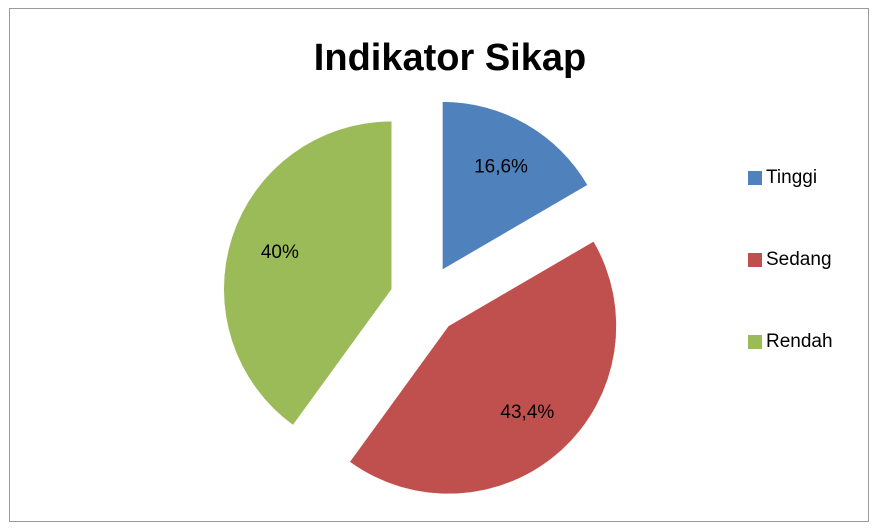  I want to click on data-label: 43,4%, so click(527, 412).